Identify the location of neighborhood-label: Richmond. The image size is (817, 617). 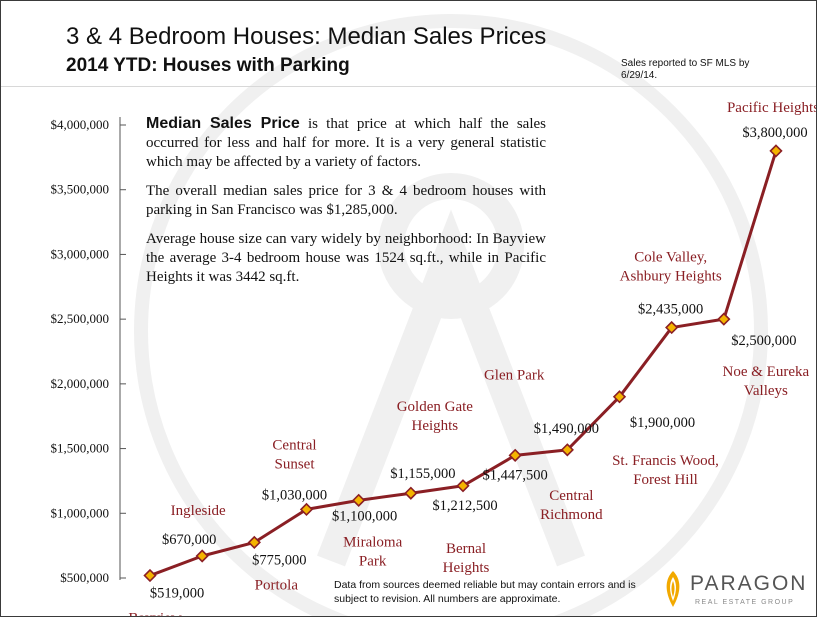
(571, 515).